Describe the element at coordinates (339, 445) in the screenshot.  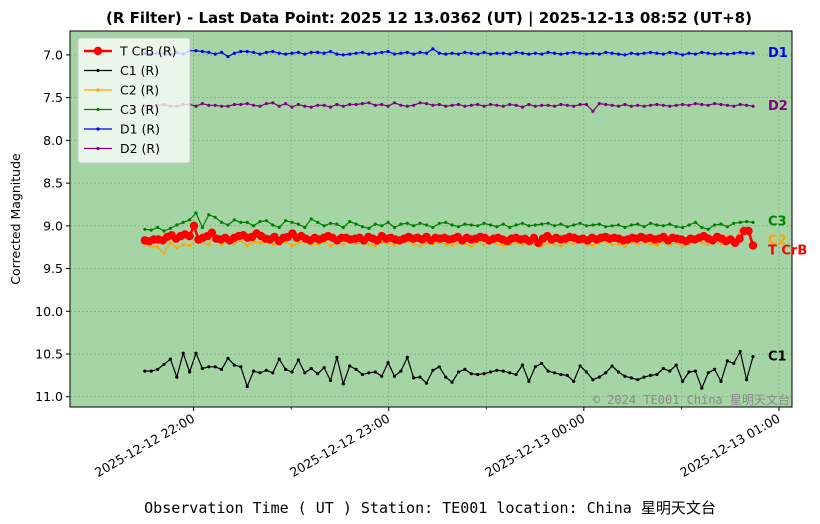
I see `x-tick-label: 2025-12-12 23:00` at that location.